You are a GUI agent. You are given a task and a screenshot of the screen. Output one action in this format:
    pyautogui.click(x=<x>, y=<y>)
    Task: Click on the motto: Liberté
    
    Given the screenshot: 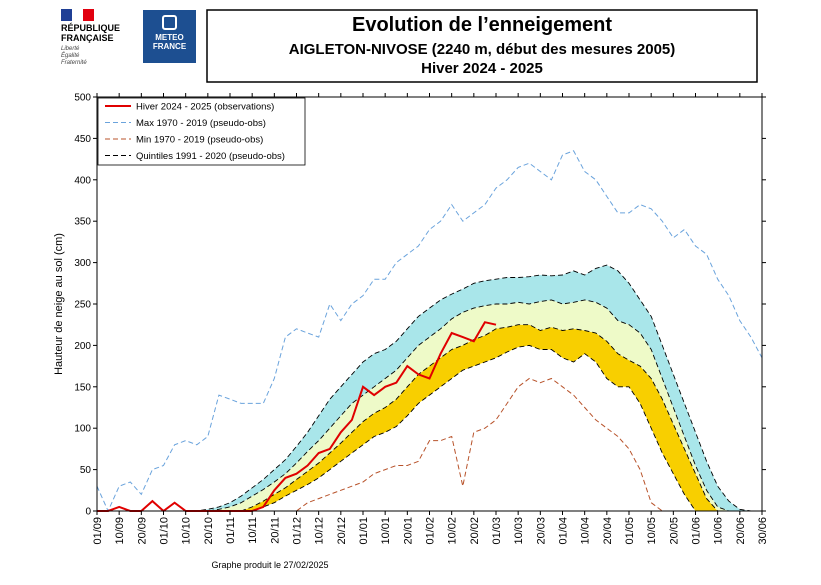 What is the action you would take?
    pyautogui.click(x=70, y=49)
    